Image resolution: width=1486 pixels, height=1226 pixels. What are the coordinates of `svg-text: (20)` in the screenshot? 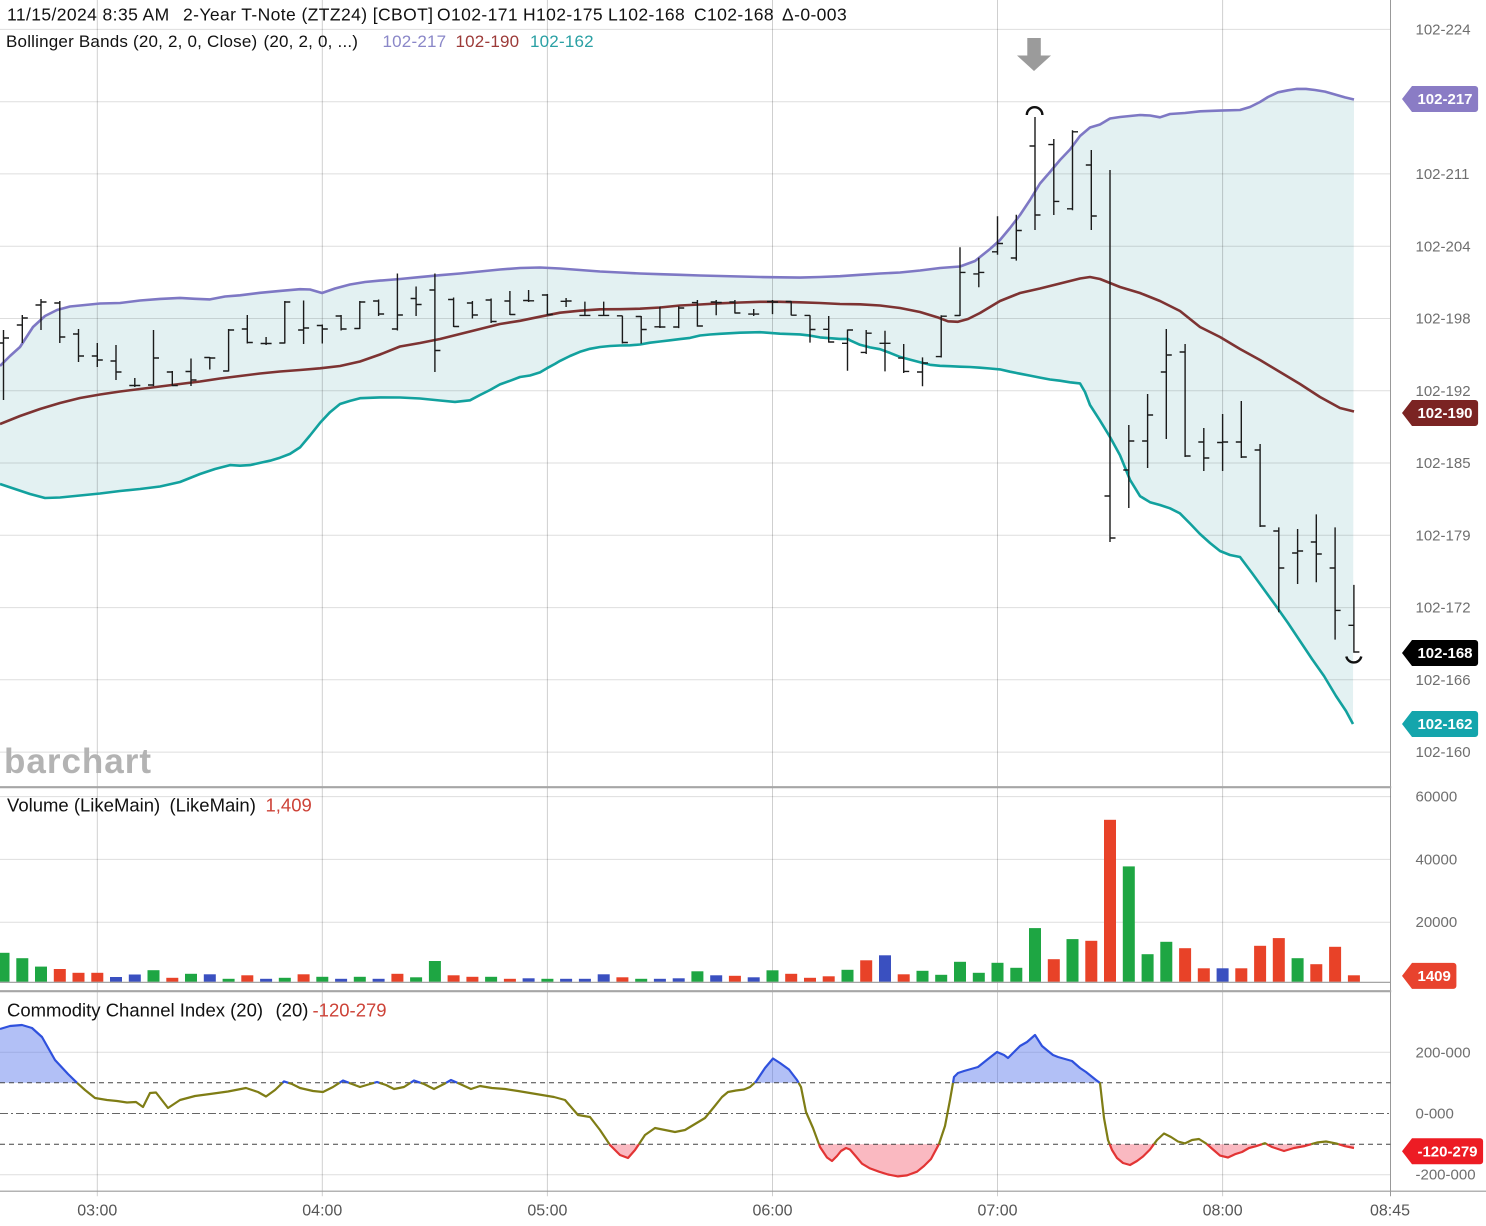 It's located at (292, 1010).